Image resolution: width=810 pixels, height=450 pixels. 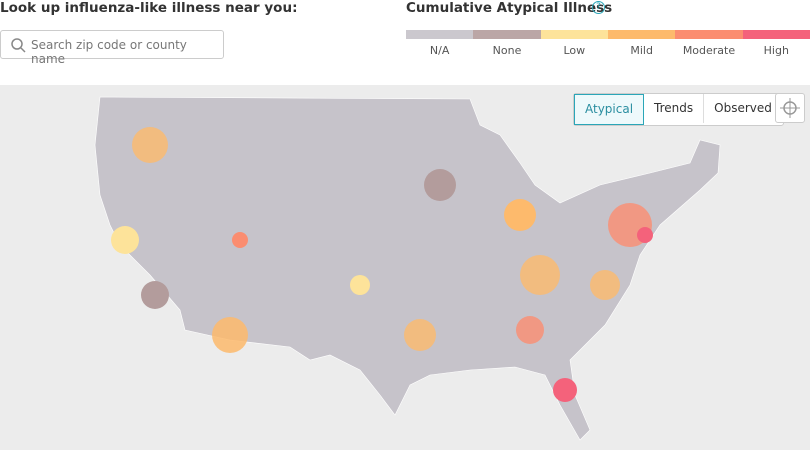 I want to click on view-tabs: Atypical Trends Observed, so click(x=678, y=109).